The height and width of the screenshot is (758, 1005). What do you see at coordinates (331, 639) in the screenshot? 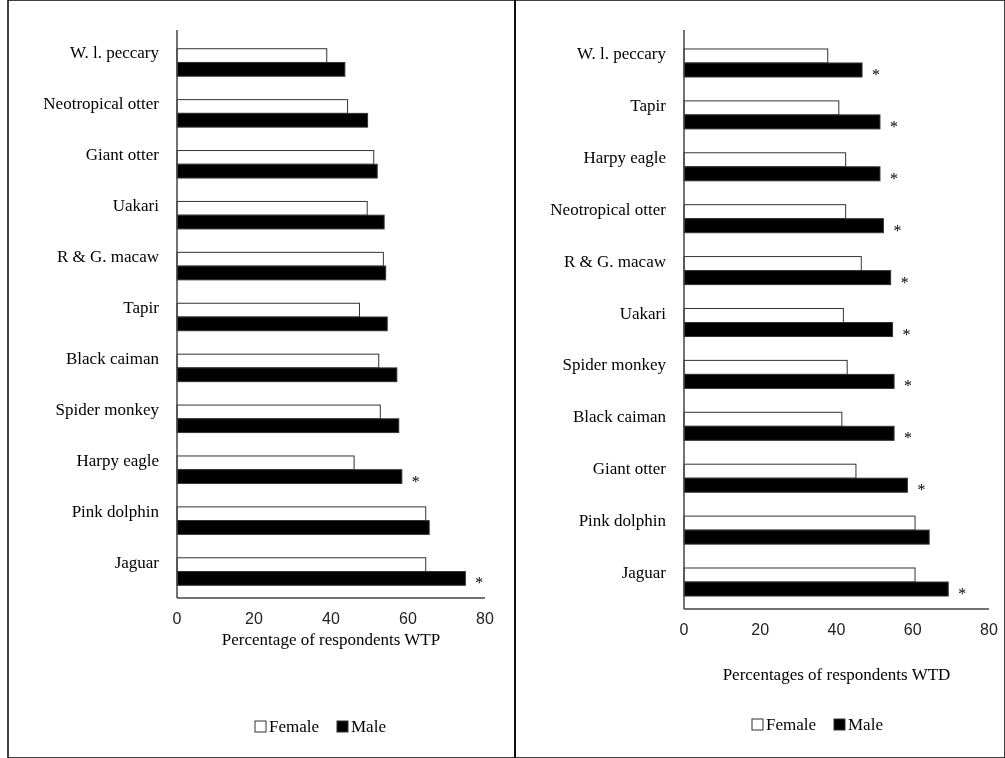
I see `x-axis-title: Percentage of respondents WTP` at bounding box center [331, 639].